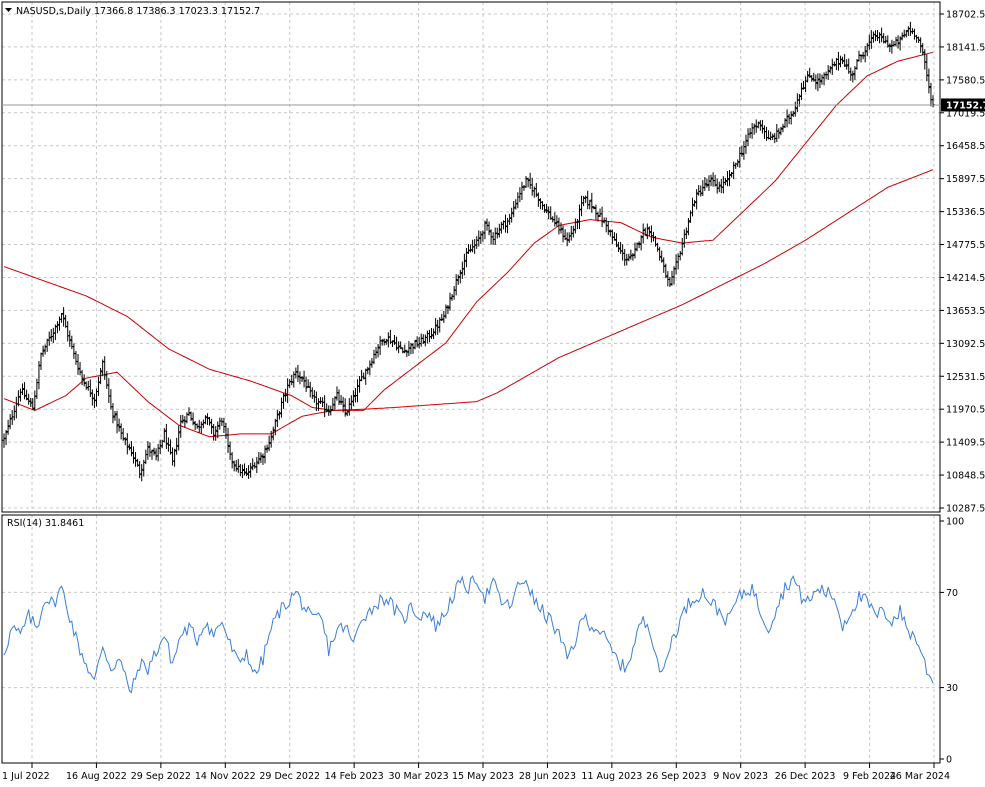 Image resolution: width=985 pixels, height=787 pixels. What do you see at coordinates (965, 377) in the screenshot?
I see `price-tick-label: 12531.5` at bounding box center [965, 377].